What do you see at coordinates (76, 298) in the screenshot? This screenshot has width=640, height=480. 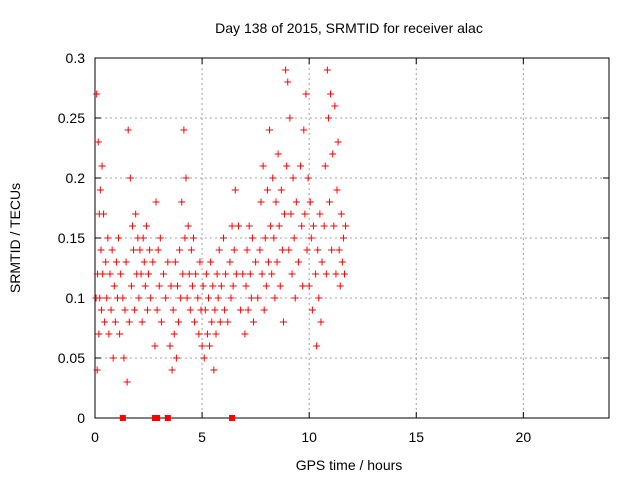 I see `y-tick-label: 0.1` at bounding box center [76, 298].